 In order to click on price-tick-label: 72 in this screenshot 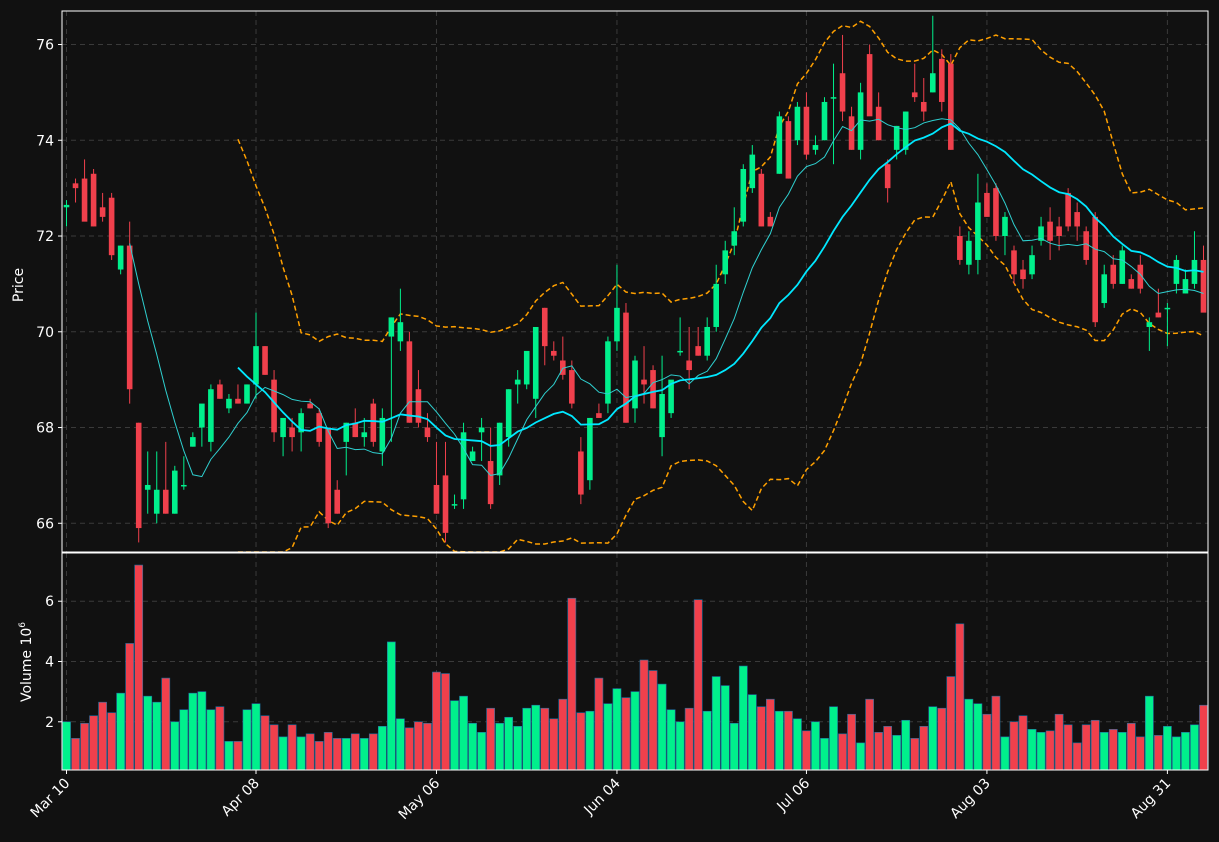, I will do `click(45, 237)`.